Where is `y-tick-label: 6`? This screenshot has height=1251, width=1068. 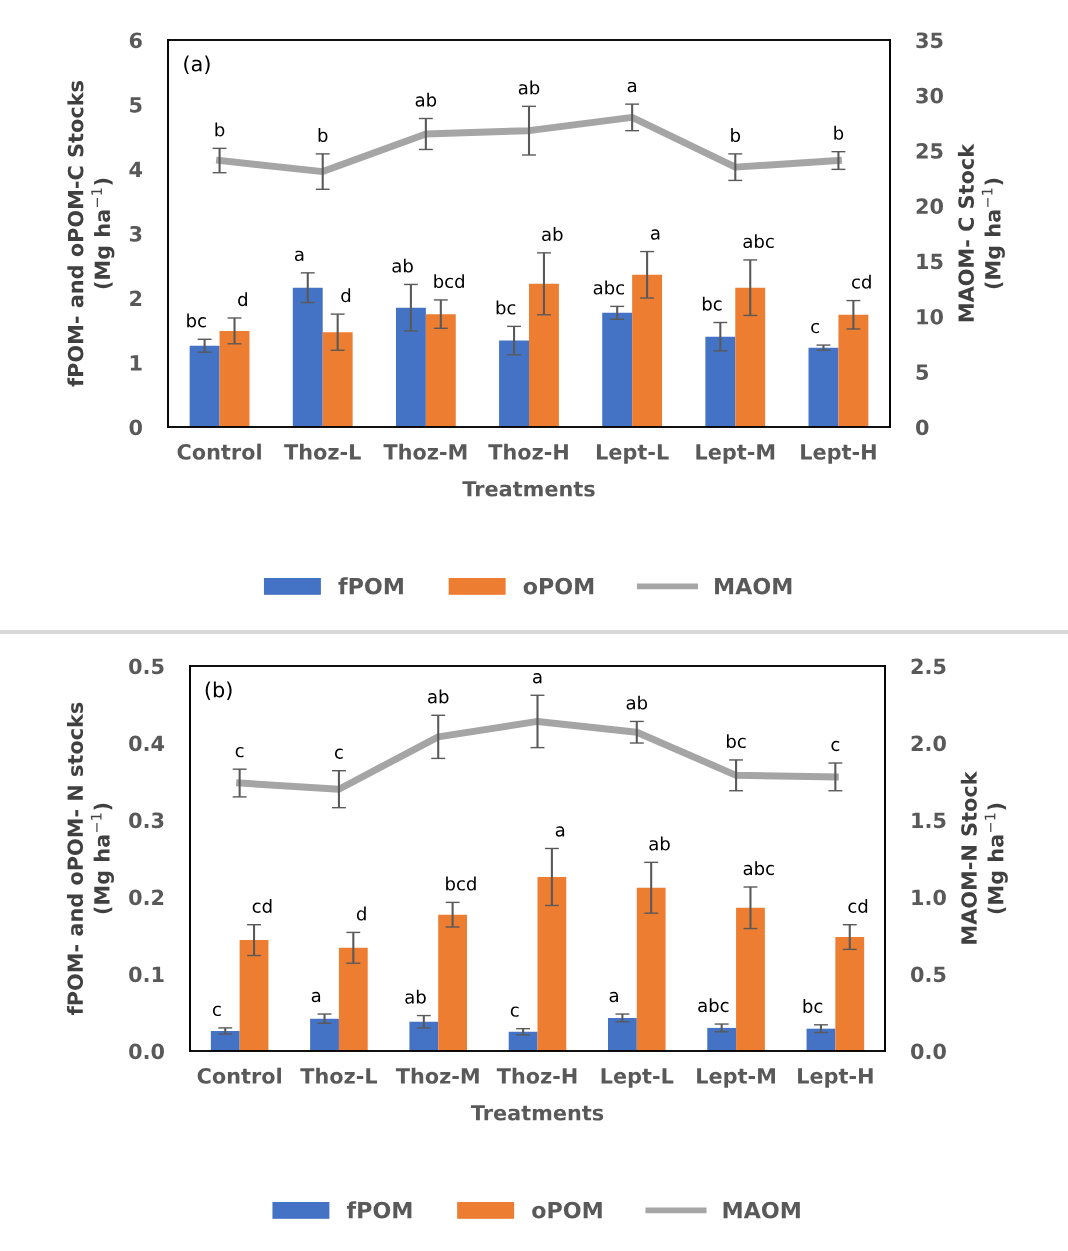 y-tick-label: 6 is located at coordinates (135, 40).